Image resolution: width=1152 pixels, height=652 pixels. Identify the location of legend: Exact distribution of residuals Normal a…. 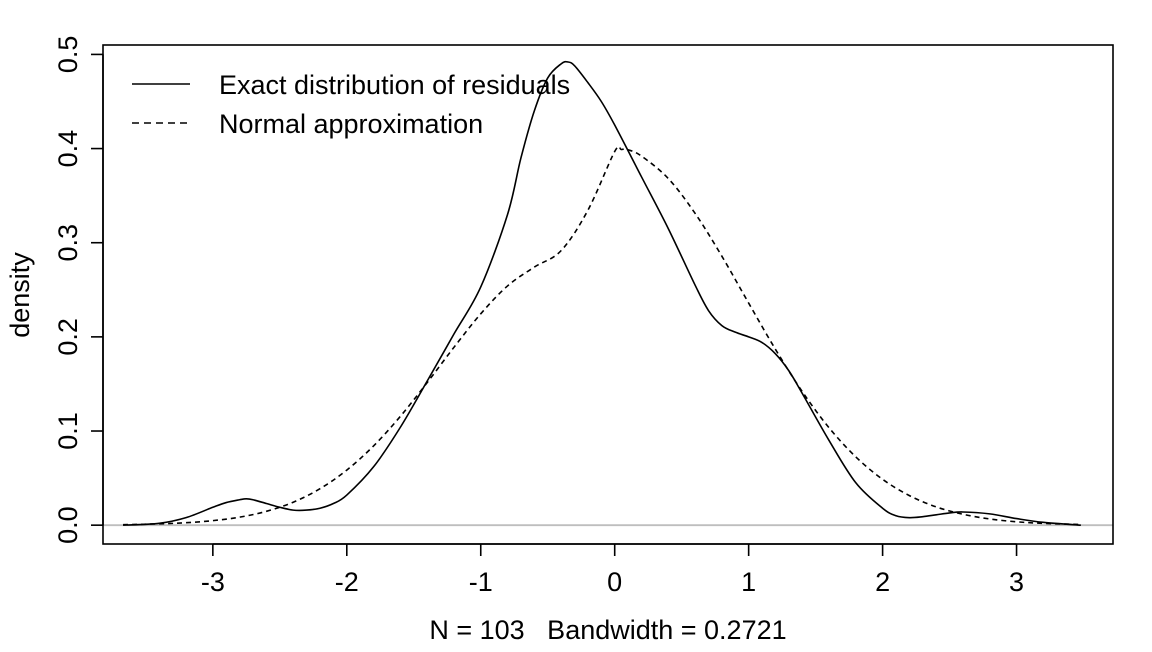
(351, 104).